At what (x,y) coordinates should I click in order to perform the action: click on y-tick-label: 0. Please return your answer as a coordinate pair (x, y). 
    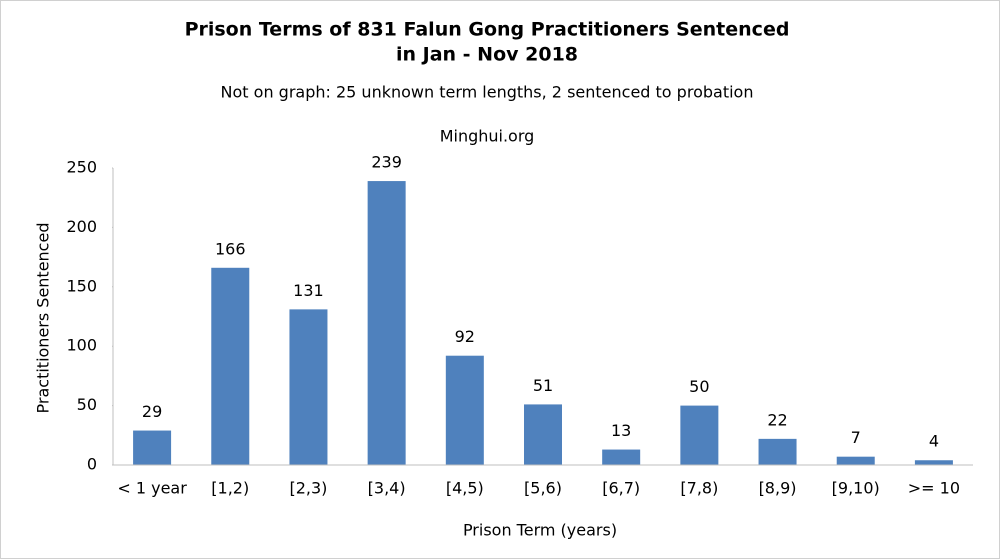
    Looking at the image, I should click on (92, 464).